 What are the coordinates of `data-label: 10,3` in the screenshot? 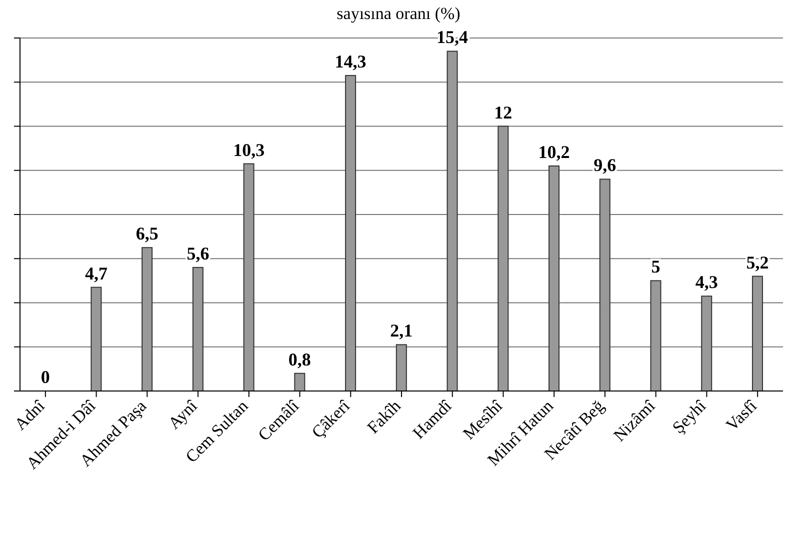 It's located at (249, 150).